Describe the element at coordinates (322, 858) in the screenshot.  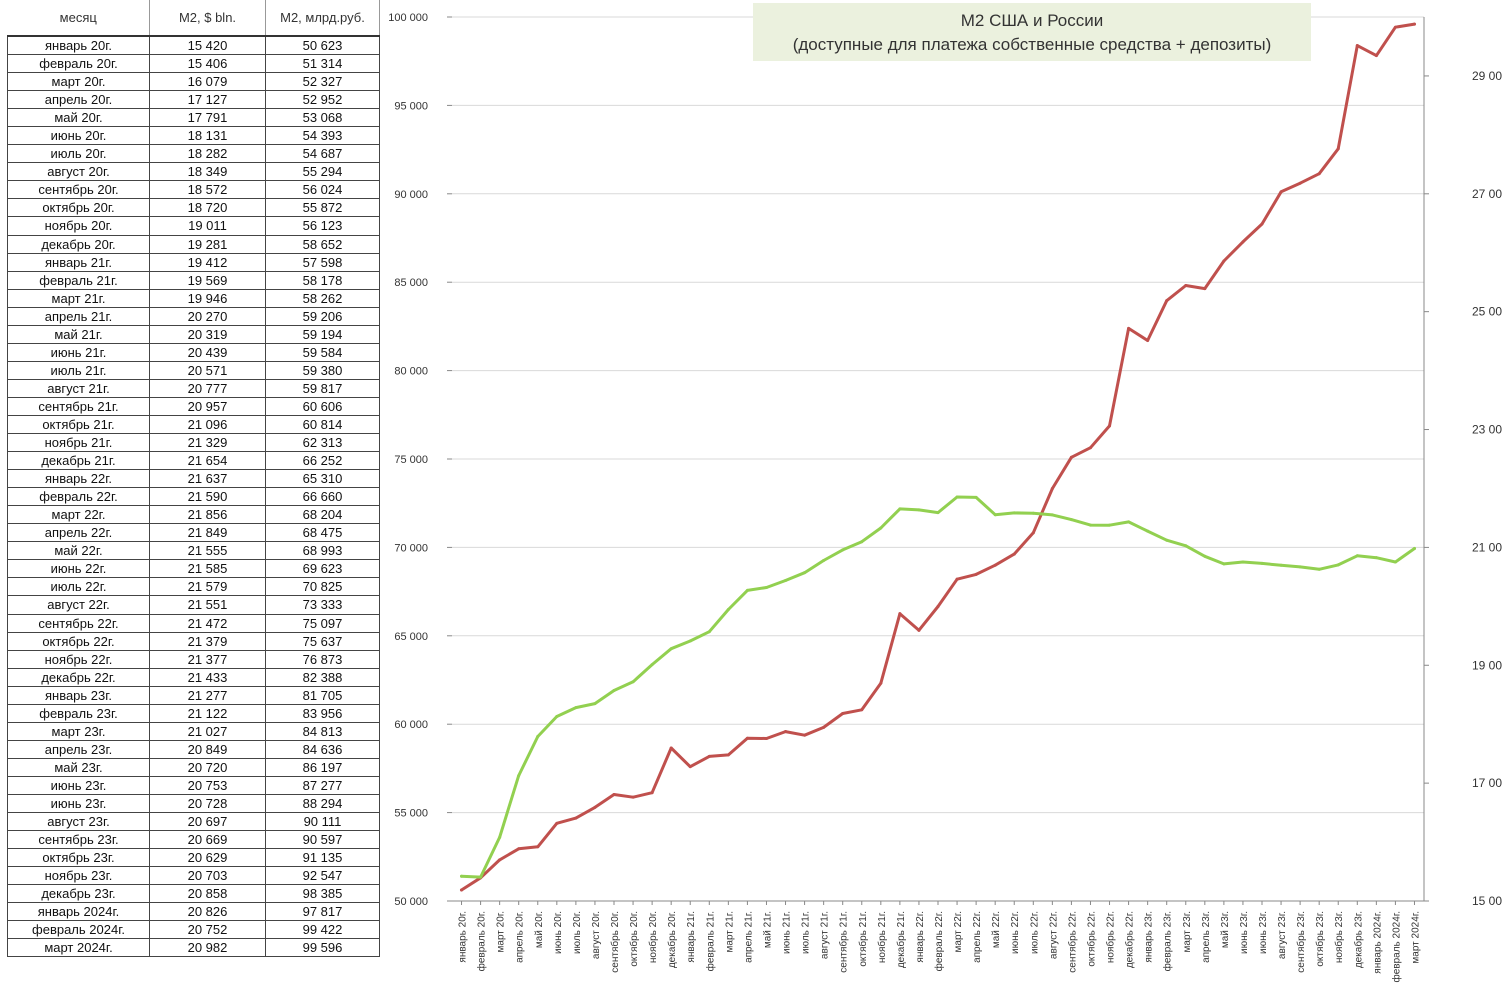
I see `m2-rub-cell: 91 135` at that location.